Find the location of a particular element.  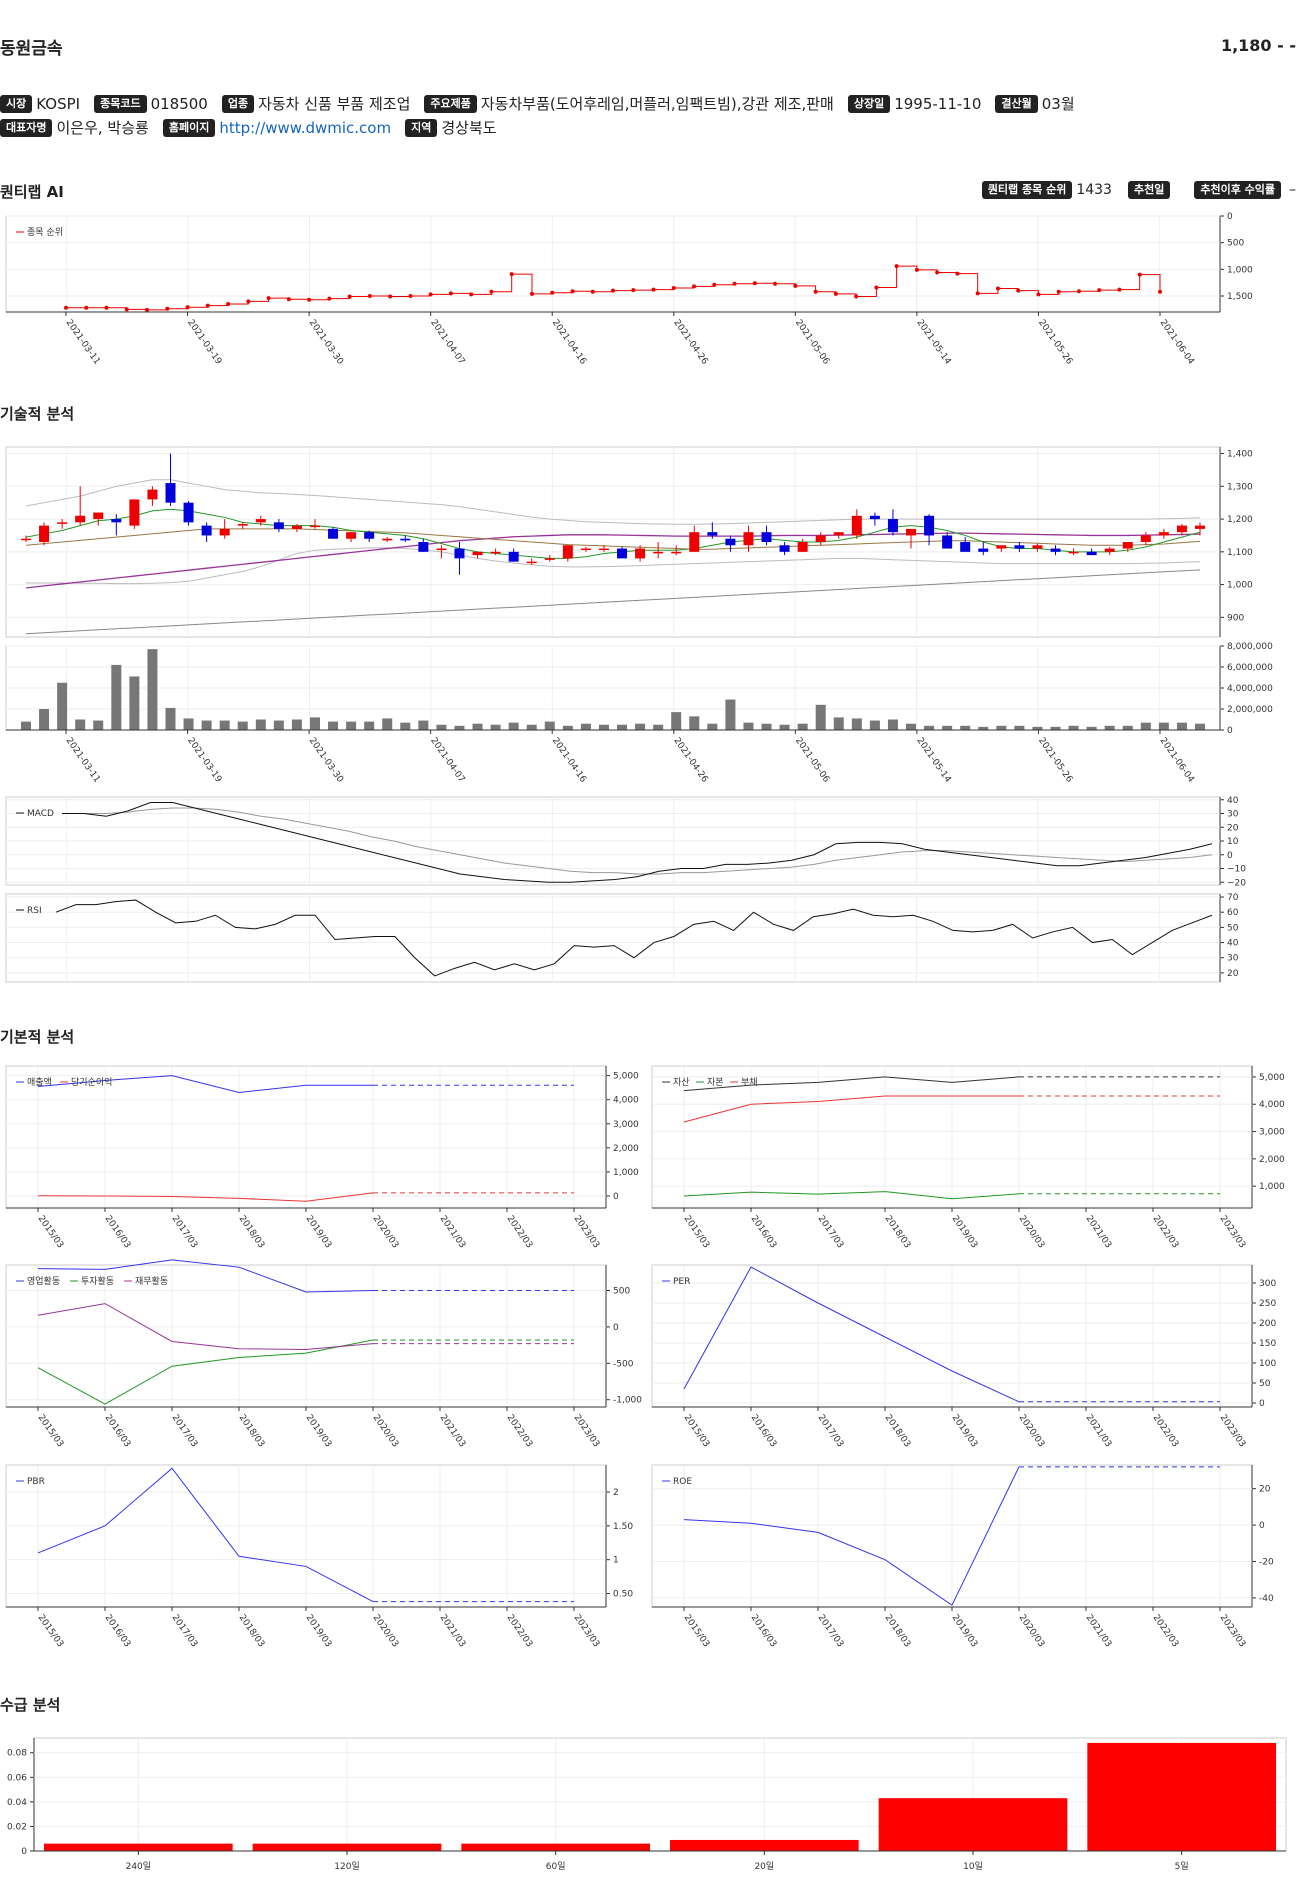

fin3-xtick-label: 2015/03 is located at coordinates (51, 1431).